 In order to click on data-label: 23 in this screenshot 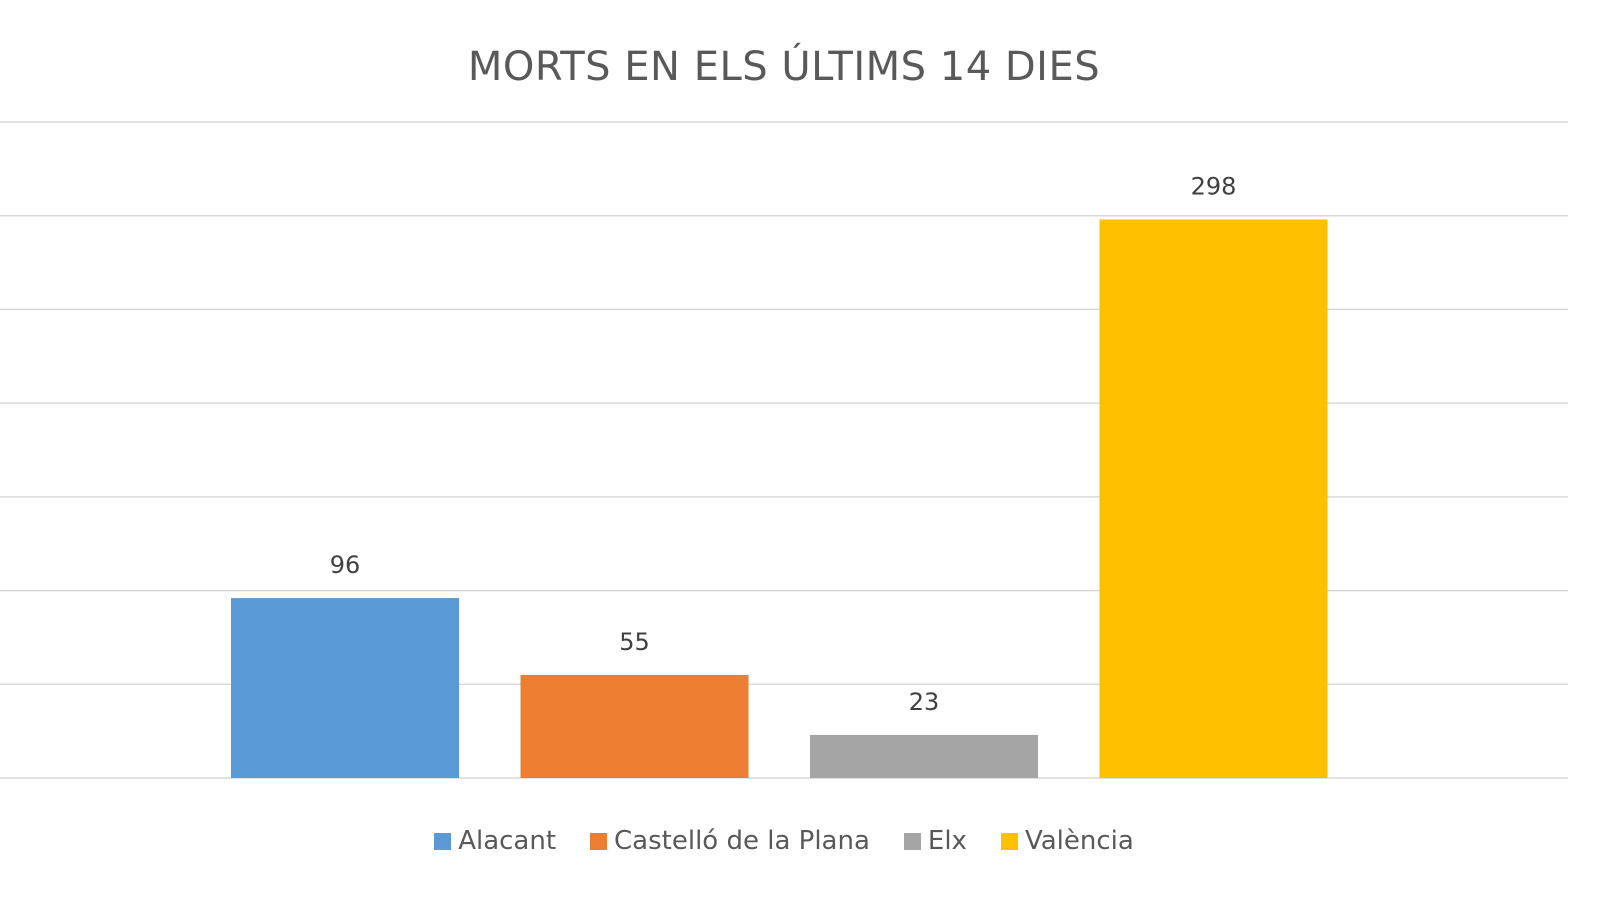, I will do `click(924, 702)`.